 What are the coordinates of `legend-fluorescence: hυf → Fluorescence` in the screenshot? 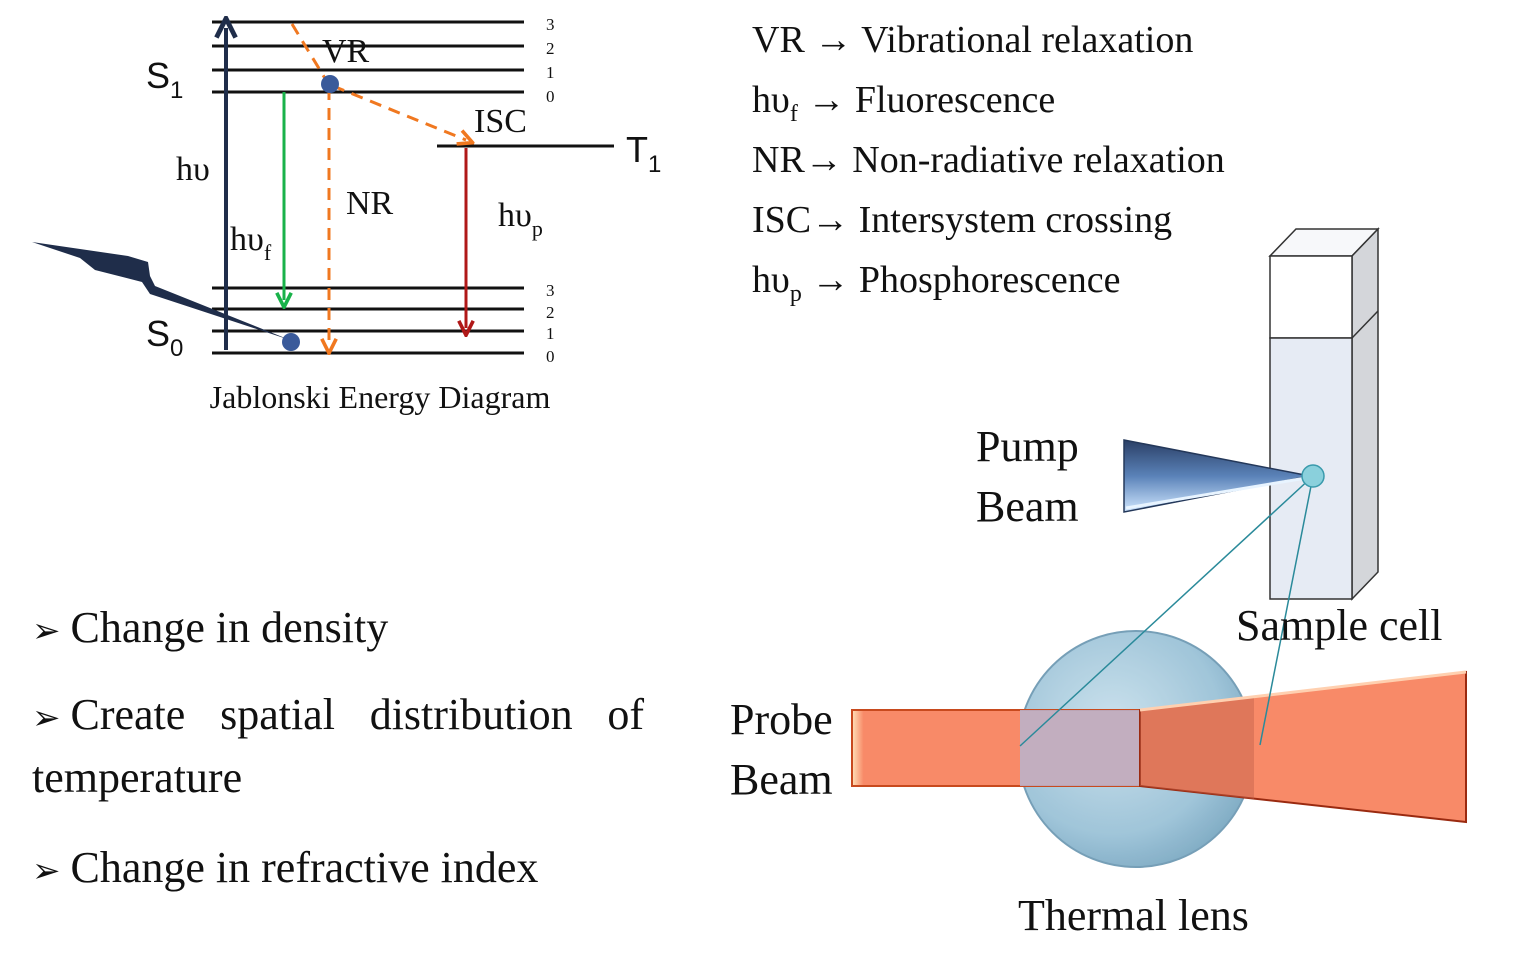 It's located at (903, 103).